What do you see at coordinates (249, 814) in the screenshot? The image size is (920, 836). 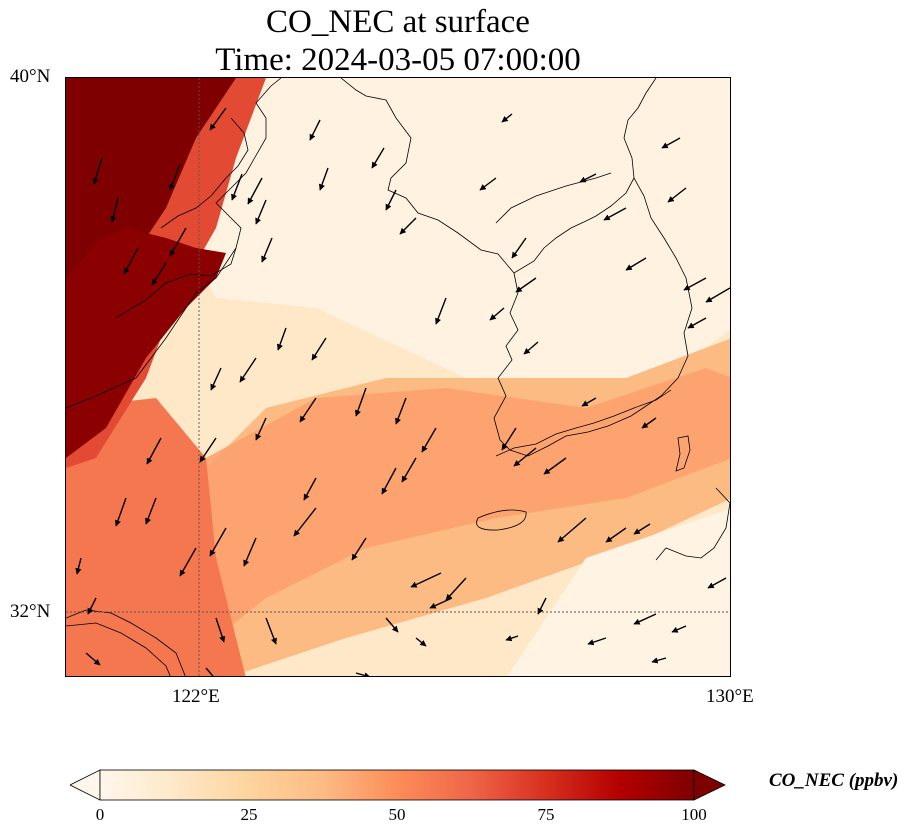 I see `colorbar-tick-25: 25` at bounding box center [249, 814].